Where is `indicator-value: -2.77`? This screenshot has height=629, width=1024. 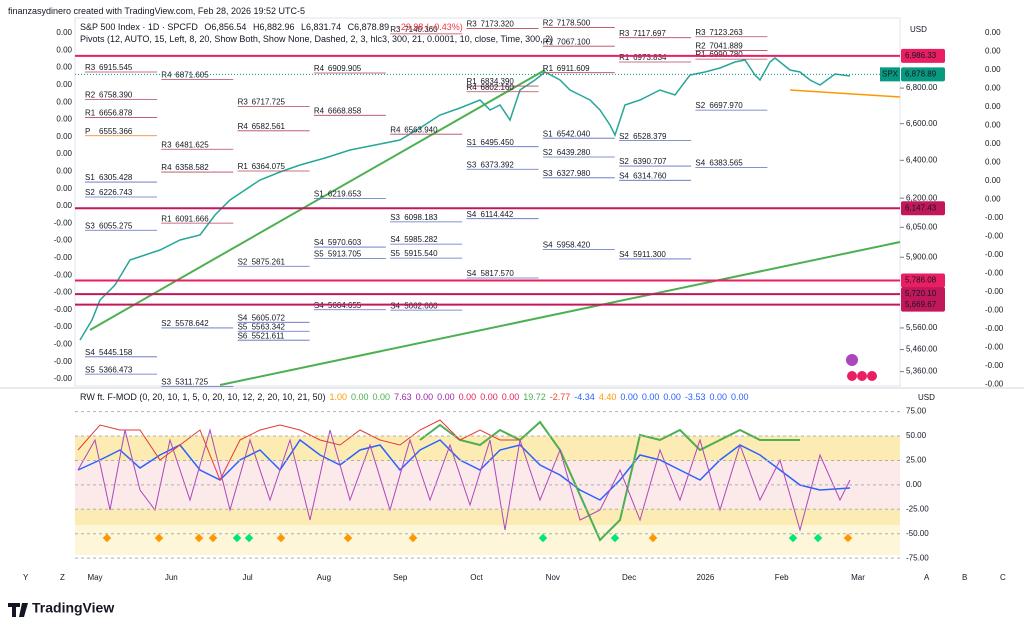
indicator-value: -2.77 is located at coordinates (560, 397).